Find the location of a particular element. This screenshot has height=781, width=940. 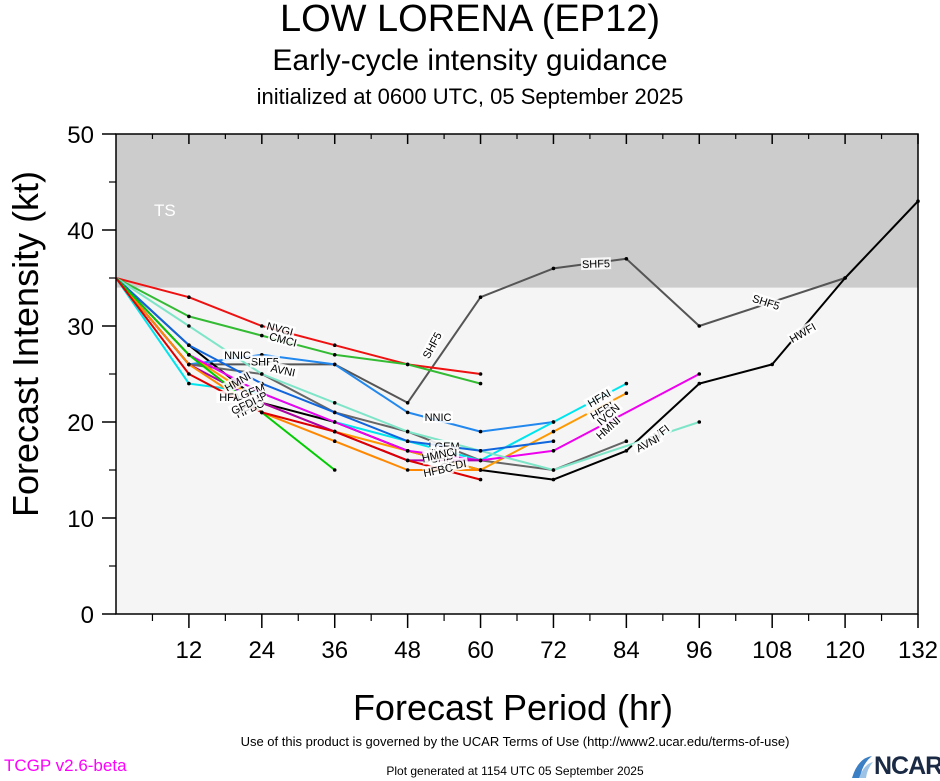

y-tick-label: 20 is located at coordinates (80, 423).